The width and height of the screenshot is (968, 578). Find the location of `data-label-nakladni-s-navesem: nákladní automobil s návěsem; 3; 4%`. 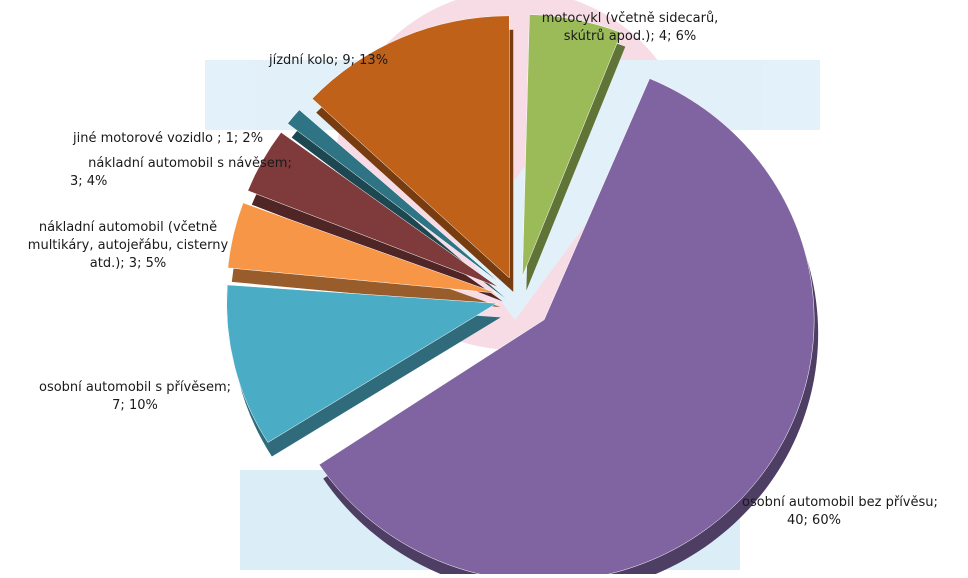

data-label-nakladni-s-navesem: nákladní automobil s návěsem; 3; 4% is located at coordinates (190, 173).